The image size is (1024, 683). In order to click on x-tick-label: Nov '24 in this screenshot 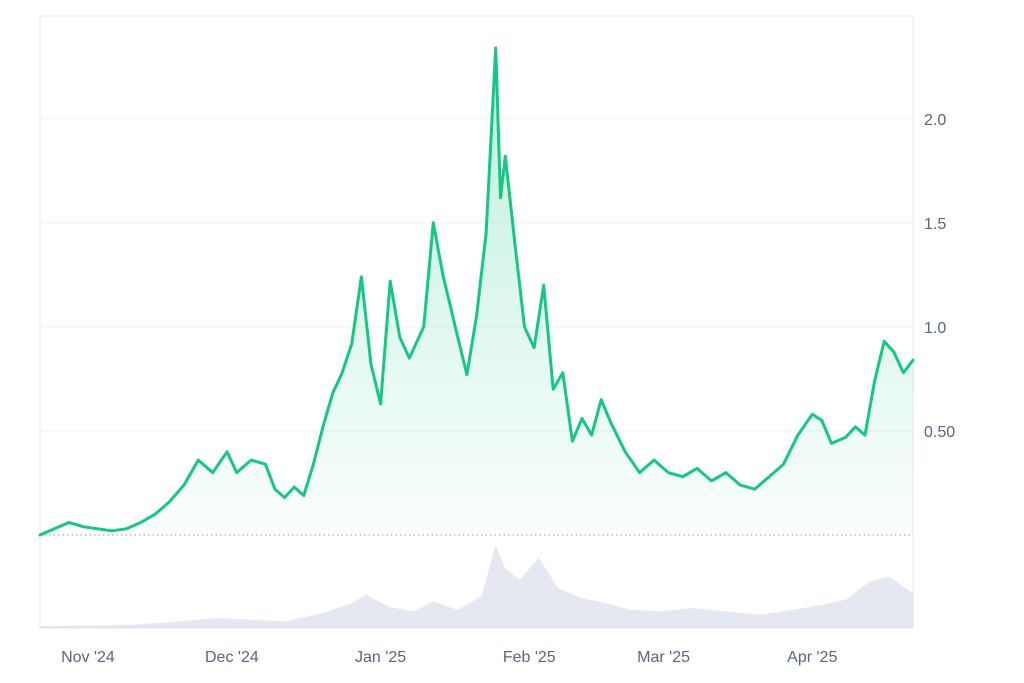, I will do `click(88, 657)`.